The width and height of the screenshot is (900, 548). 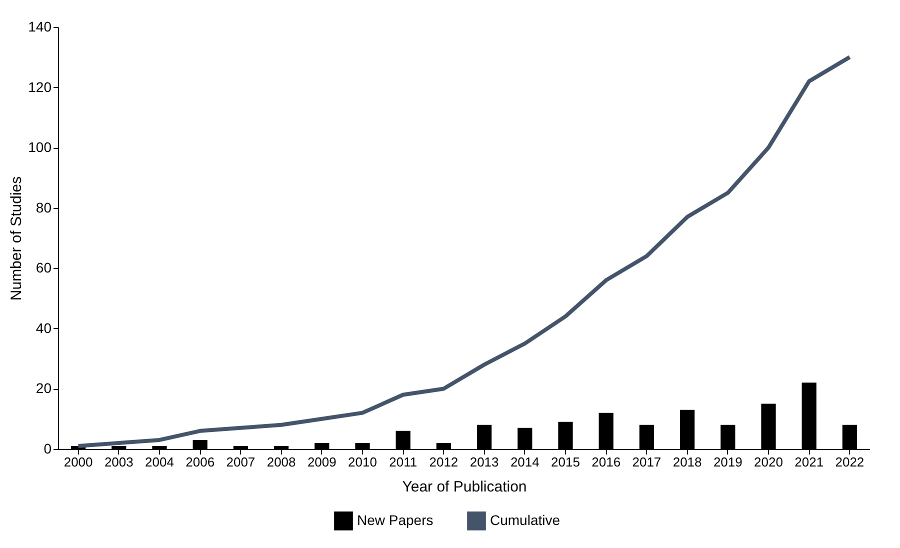 What do you see at coordinates (40, 86) in the screenshot?
I see `y-tick-label: 120` at bounding box center [40, 86].